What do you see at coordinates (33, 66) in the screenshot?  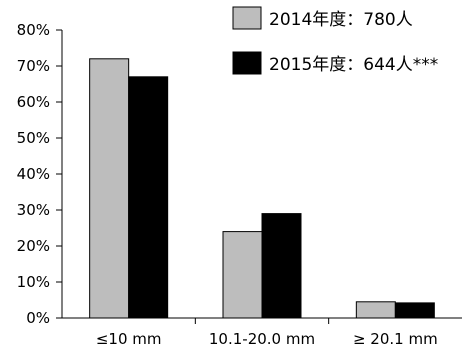 I see `y-tick-label: 70%` at bounding box center [33, 66].